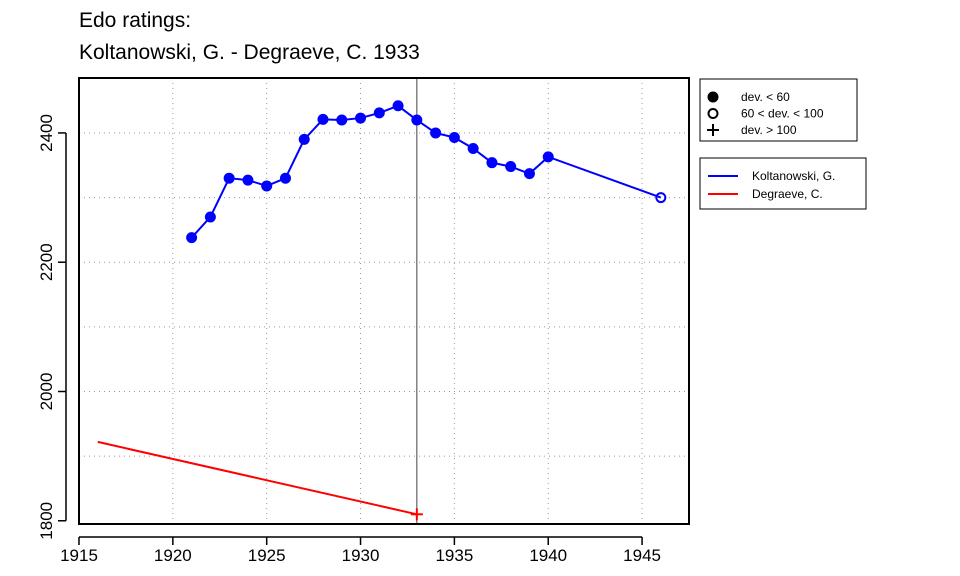  I want to click on x-tick-label: 1940, so click(548, 555).